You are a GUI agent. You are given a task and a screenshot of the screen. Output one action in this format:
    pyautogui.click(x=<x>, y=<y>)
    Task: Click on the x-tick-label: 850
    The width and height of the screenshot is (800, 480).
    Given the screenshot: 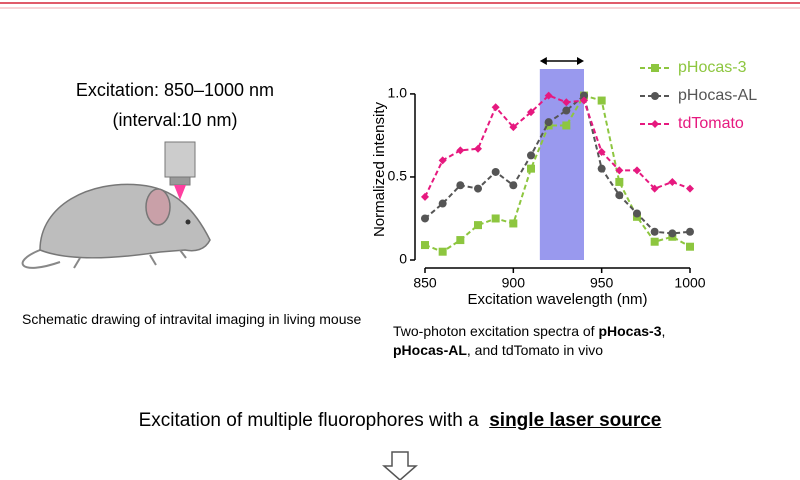 What is the action you would take?
    pyautogui.click(x=425, y=283)
    